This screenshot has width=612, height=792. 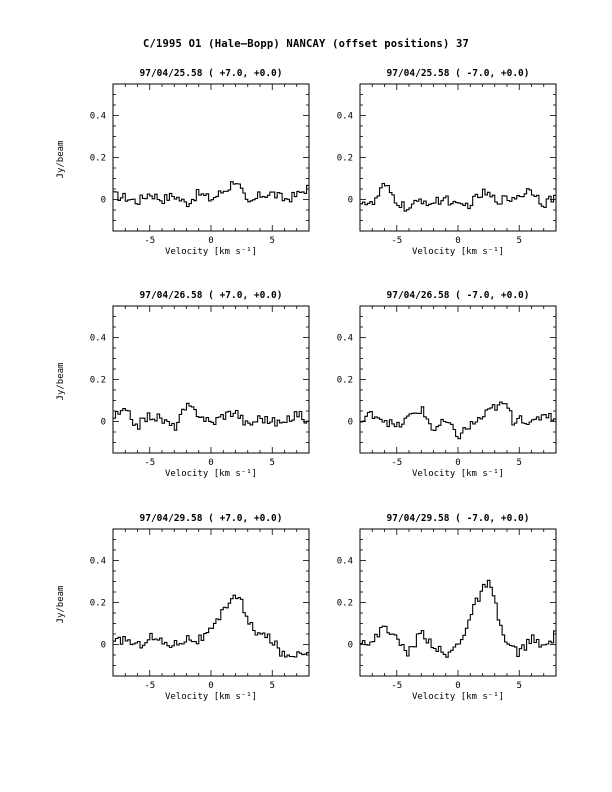 I want to click on panel-title: 97/04/25.58 ( -7.0, +0.0), so click(x=458, y=73).